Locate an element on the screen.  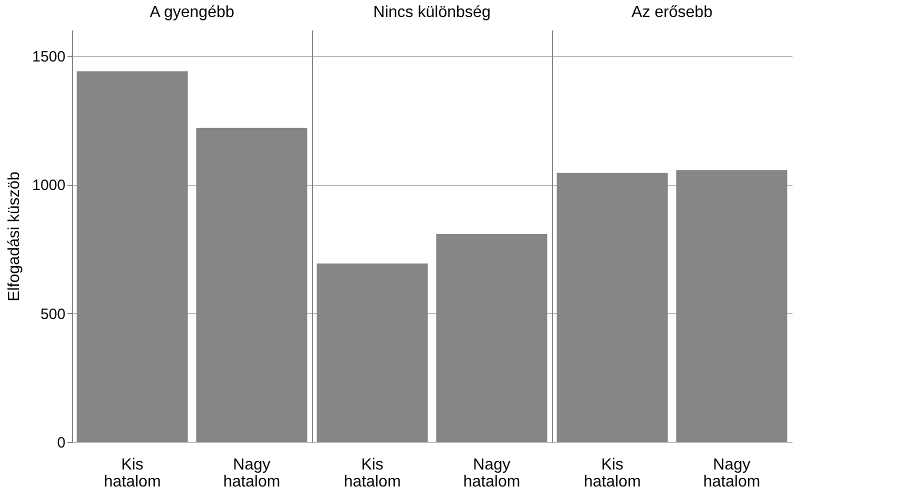
chart-title: Az erősebb is located at coordinates (672, 12).